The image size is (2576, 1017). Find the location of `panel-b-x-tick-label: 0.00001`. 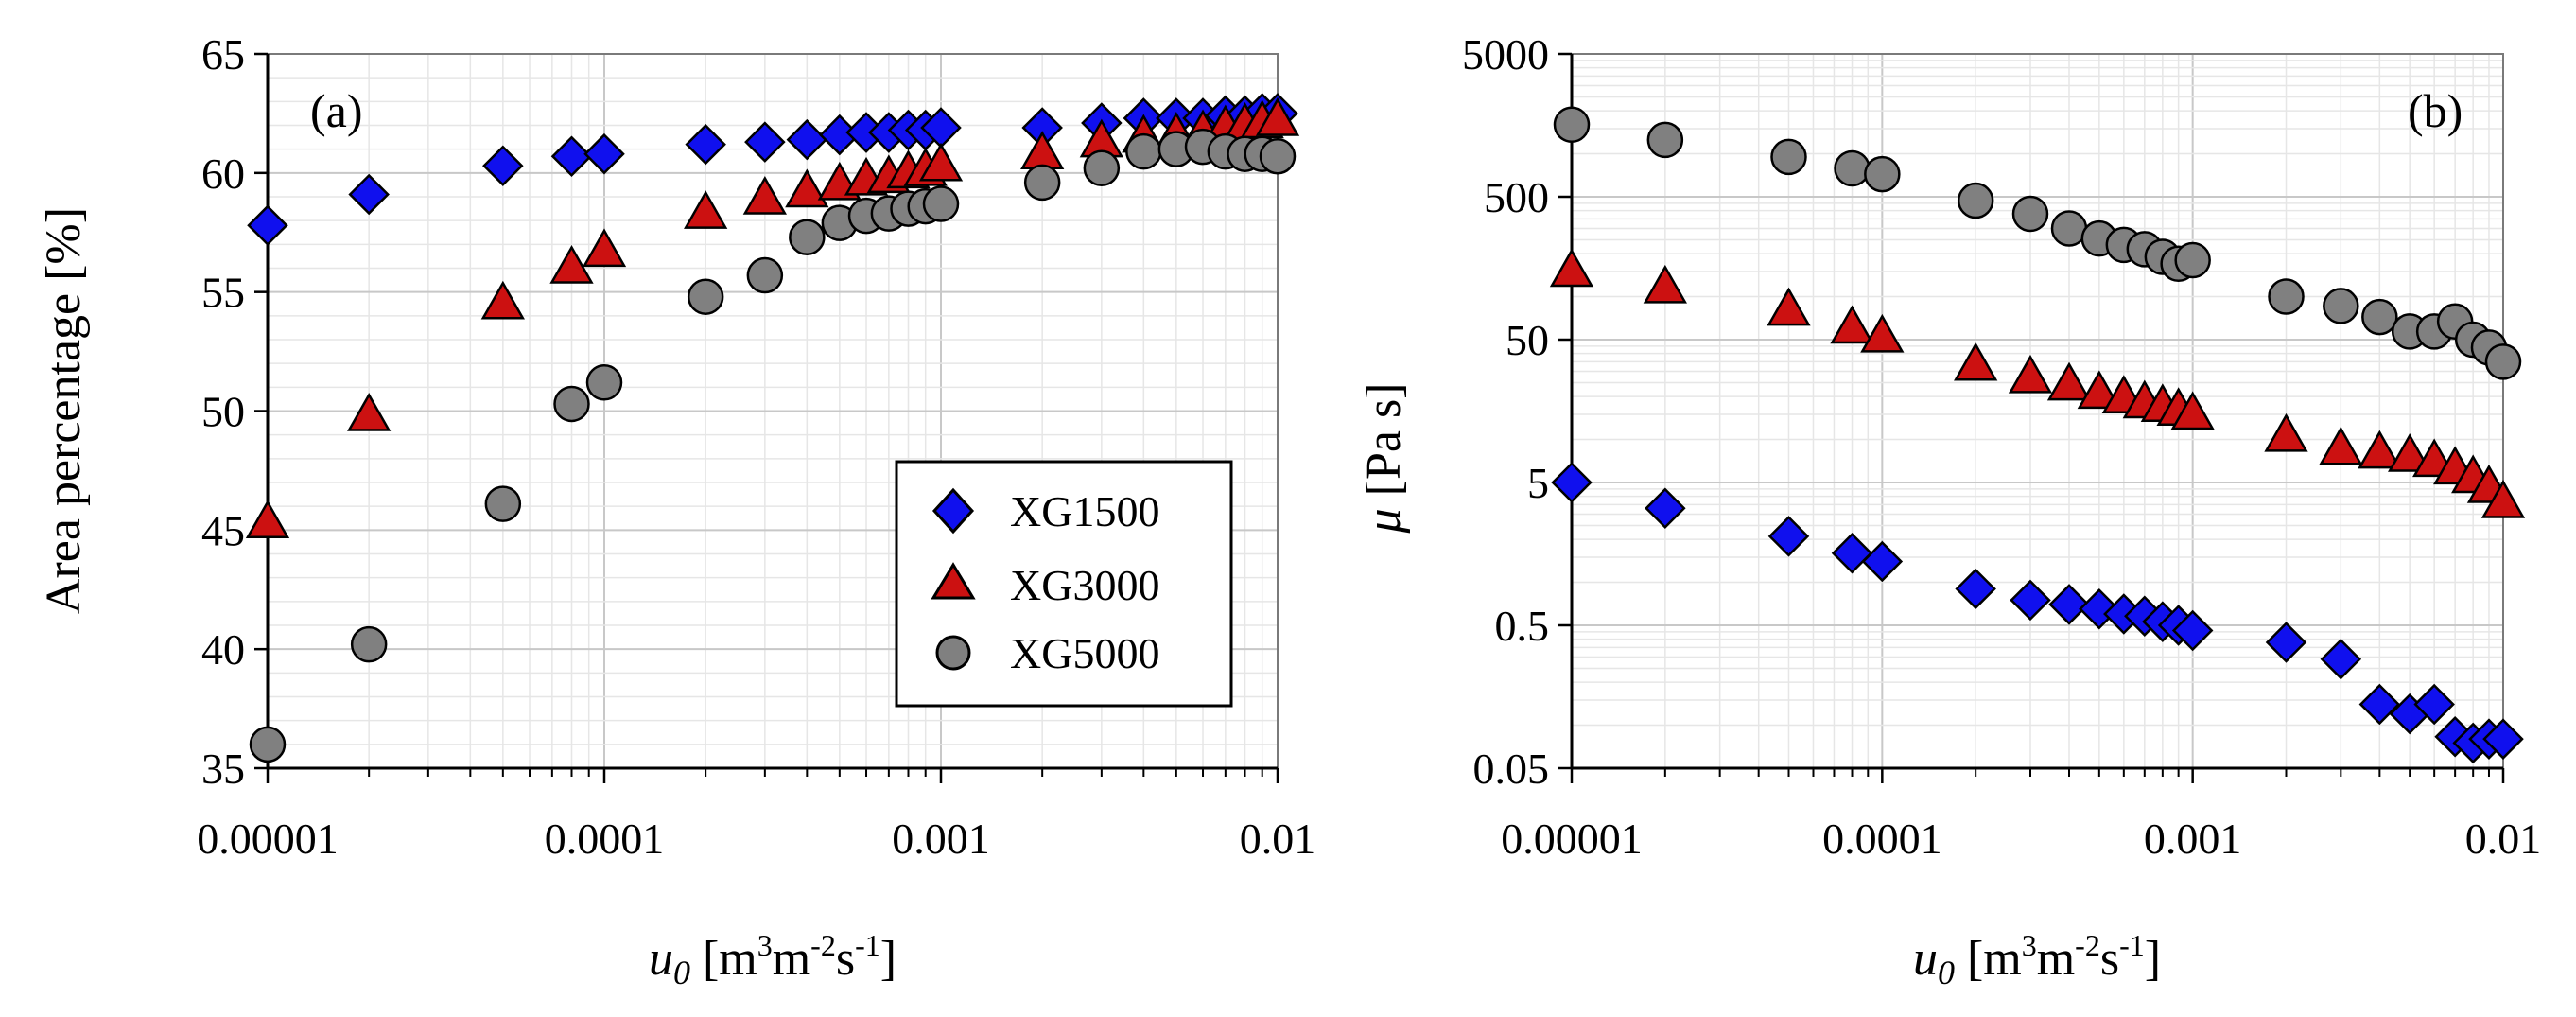

panel-b-x-tick-label: 0.00001 is located at coordinates (1572, 839).